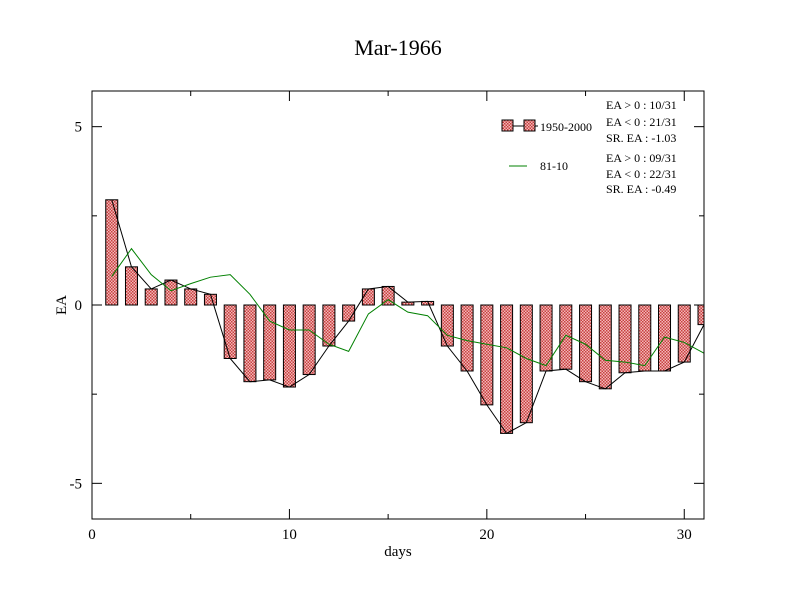 Image resolution: width=792 pixels, height=612 pixels. What do you see at coordinates (398, 552) in the screenshot?
I see `x-axis-label: days` at bounding box center [398, 552].